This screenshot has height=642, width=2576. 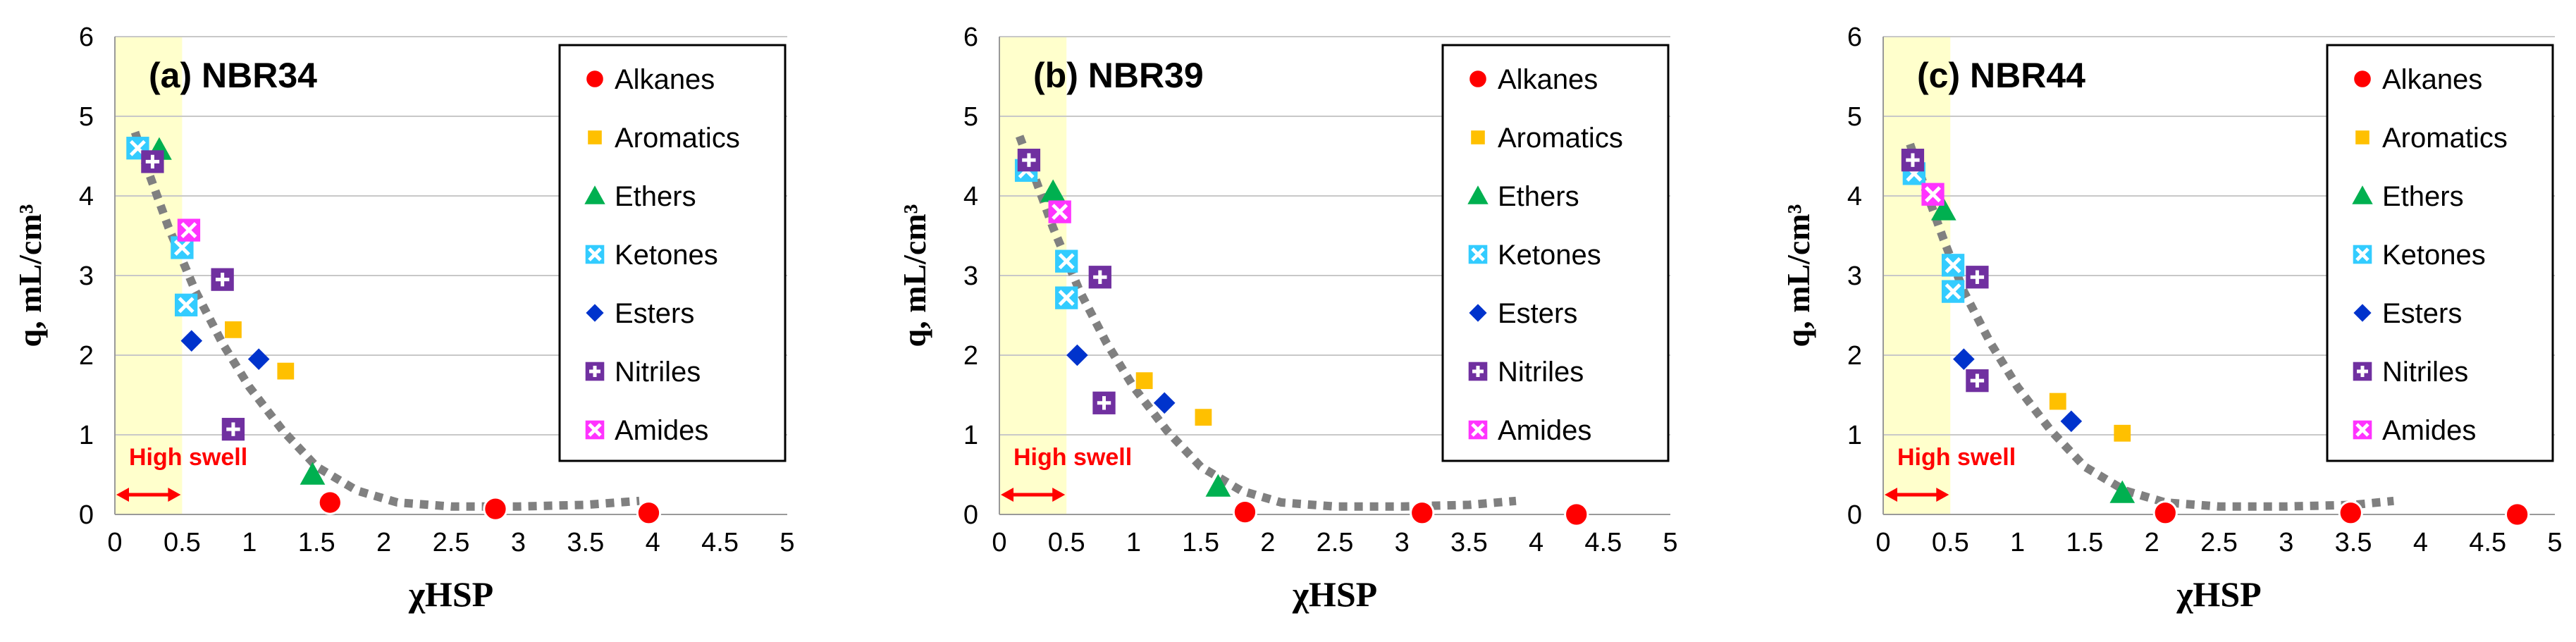 What do you see at coordinates (2434, 255) in the screenshot?
I see `legend-label: Ketones` at bounding box center [2434, 255].